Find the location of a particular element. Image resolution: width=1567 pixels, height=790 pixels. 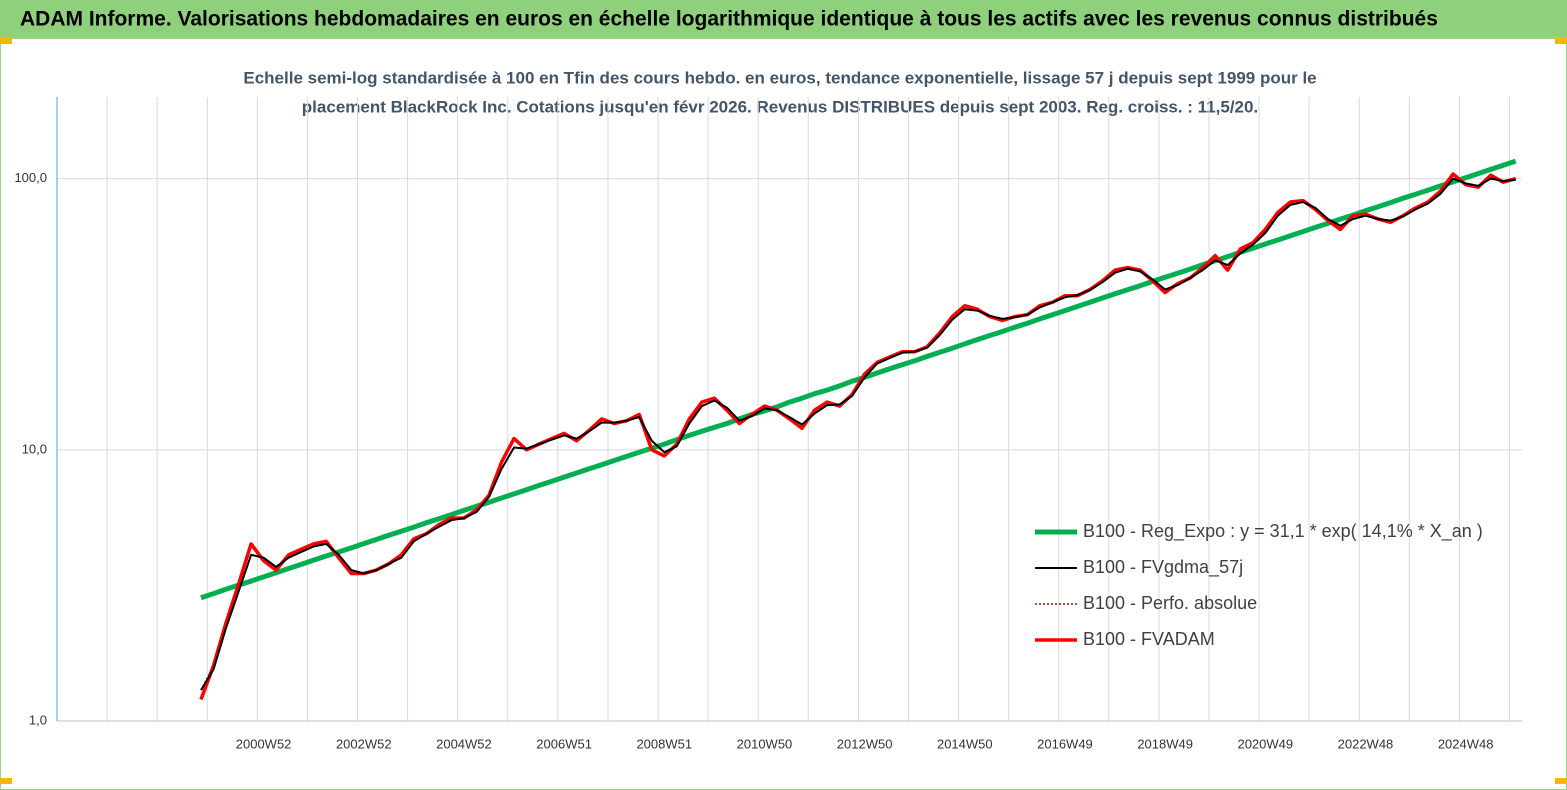

x-tick-label: 2006W51 is located at coordinates (564, 743).